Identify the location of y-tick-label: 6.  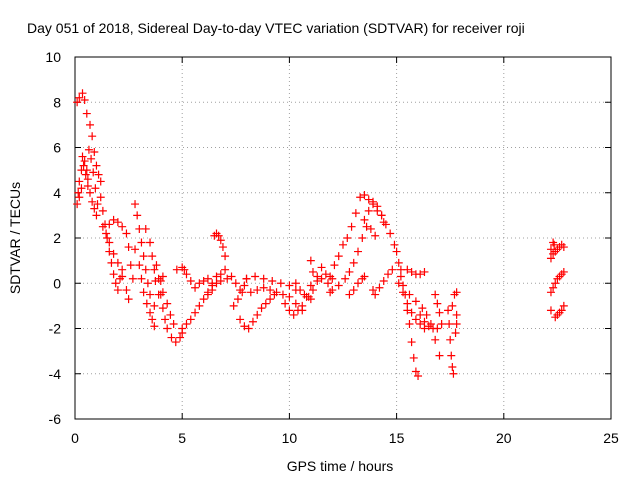
(57, 148).